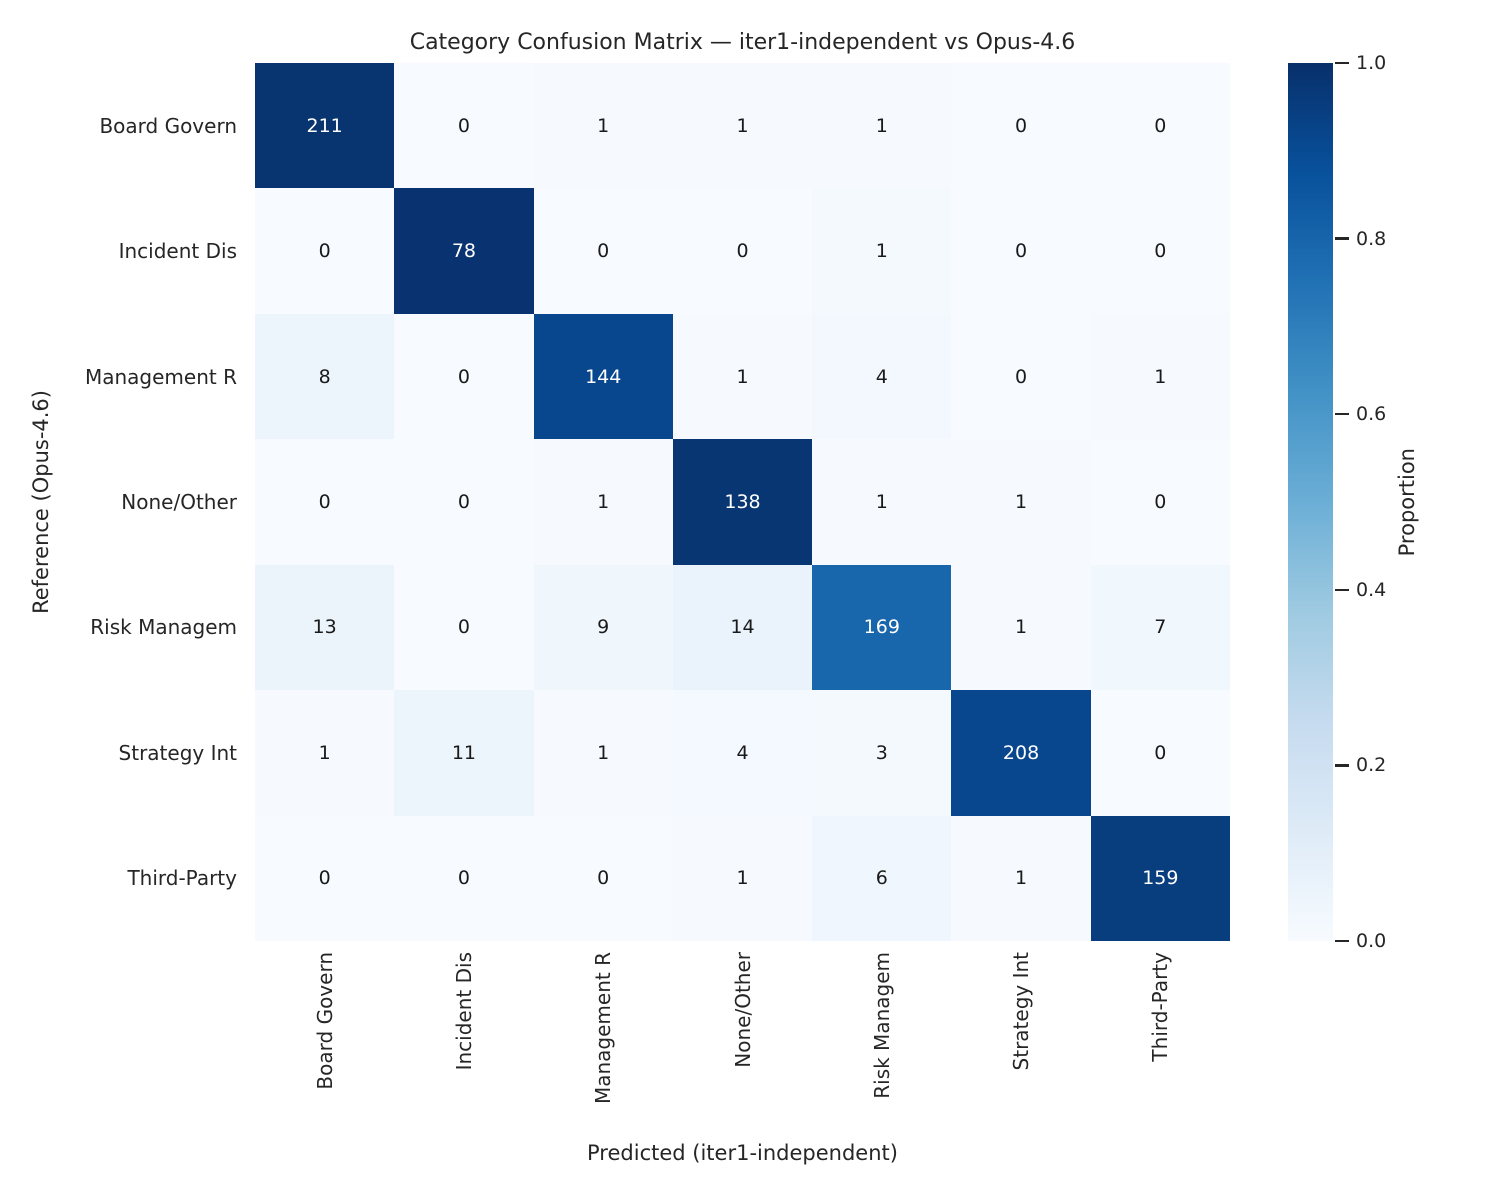  I want to click on row-tick-label: Third-Party, so click(182, 878).